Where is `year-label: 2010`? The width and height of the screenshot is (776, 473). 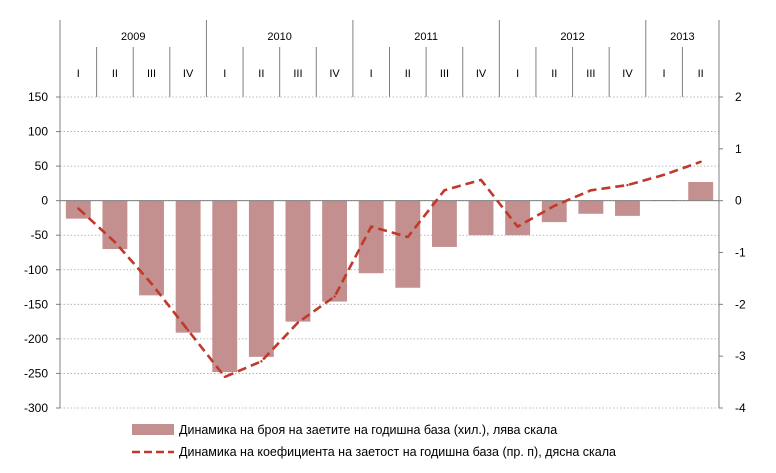
year-label: 2010 is located at coordinates (279, 37).